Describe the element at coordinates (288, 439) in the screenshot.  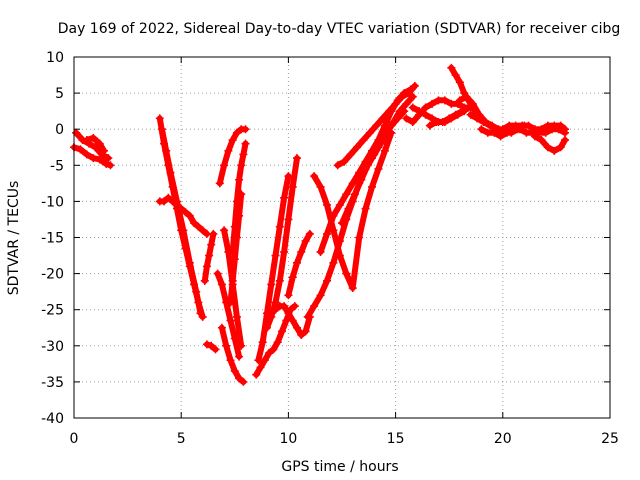
I see `x-tick-label: 10` at that location.